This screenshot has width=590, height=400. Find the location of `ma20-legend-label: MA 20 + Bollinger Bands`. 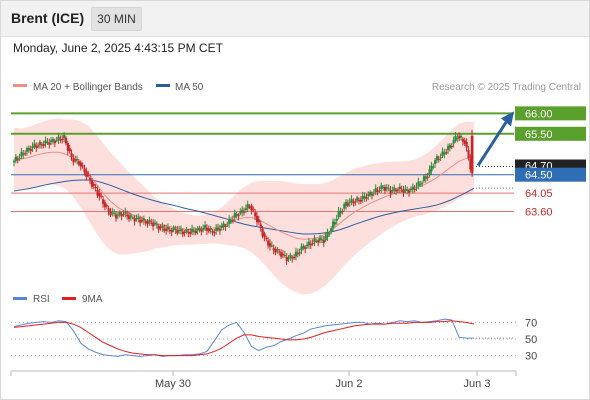

ma20-legend-label: MA 20 + Bollinger Bands is located at coordinates (88, 87).